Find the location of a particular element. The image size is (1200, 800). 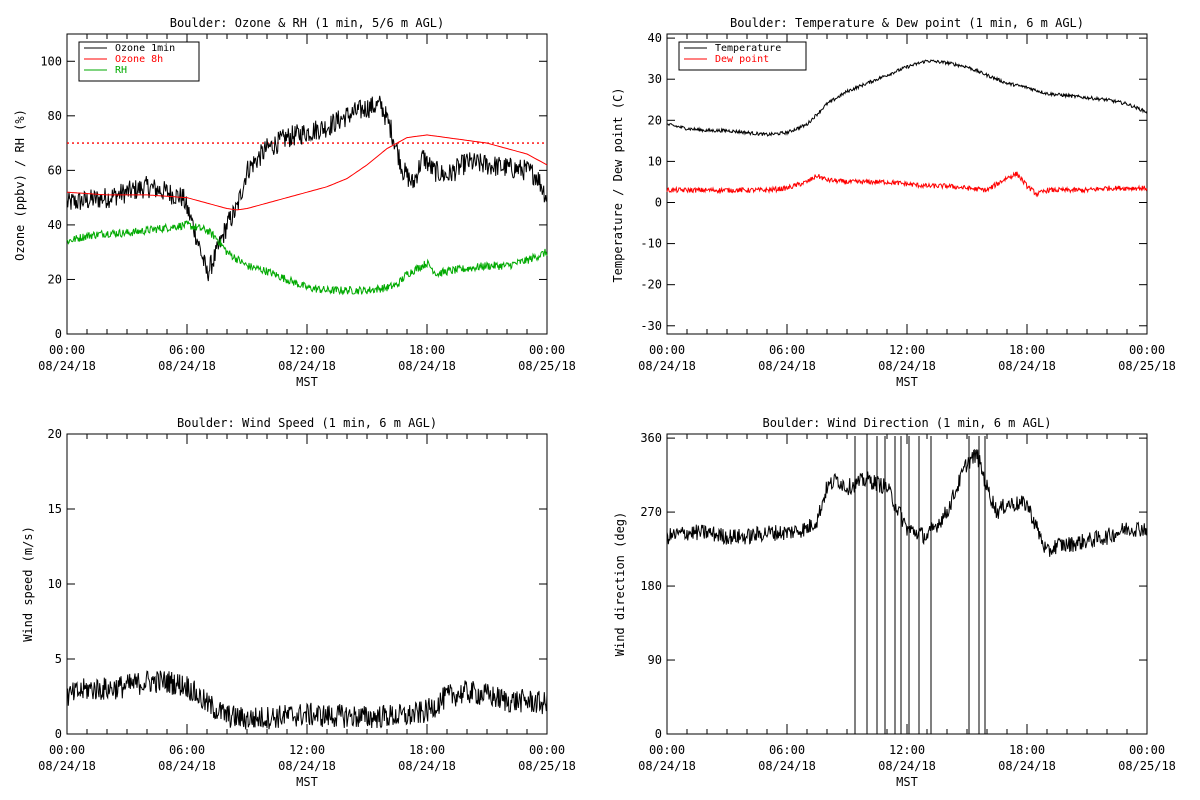

series-line-rh is located at coordinates (307, 258).